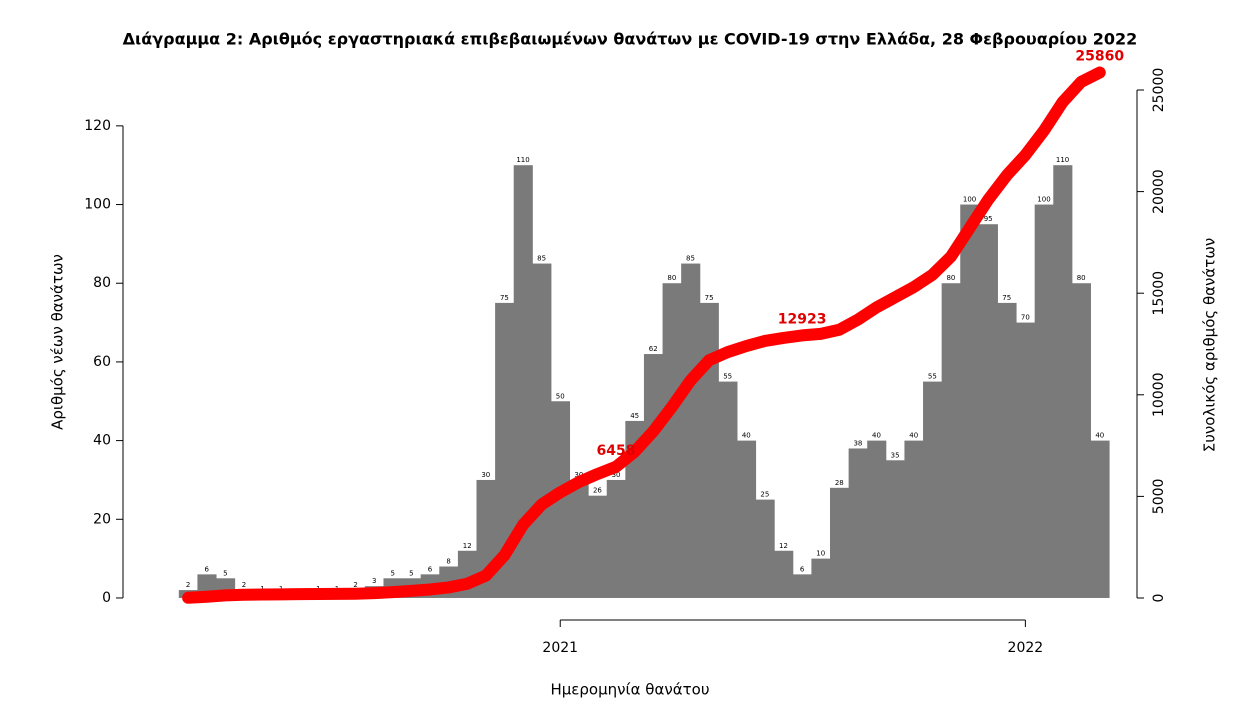 Image resolution: width=1256 pixels, height=709 pixels. Describe the element at coordinates (106, 598) in the screenshot. I see `y-tick-label: 0` at that location.